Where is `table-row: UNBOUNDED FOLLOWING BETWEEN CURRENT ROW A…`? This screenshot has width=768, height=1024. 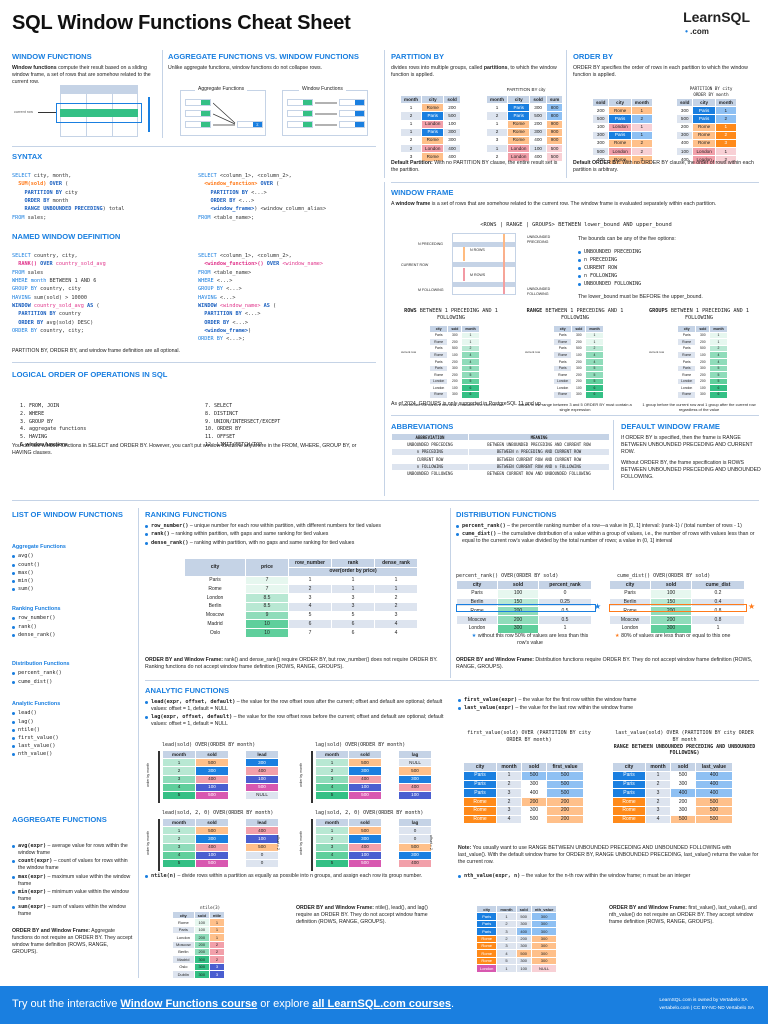 table-row: UNBOUNDED FOLLOWING BETWEEN CURRENT ROW A… is located at coordinates (500, 474).